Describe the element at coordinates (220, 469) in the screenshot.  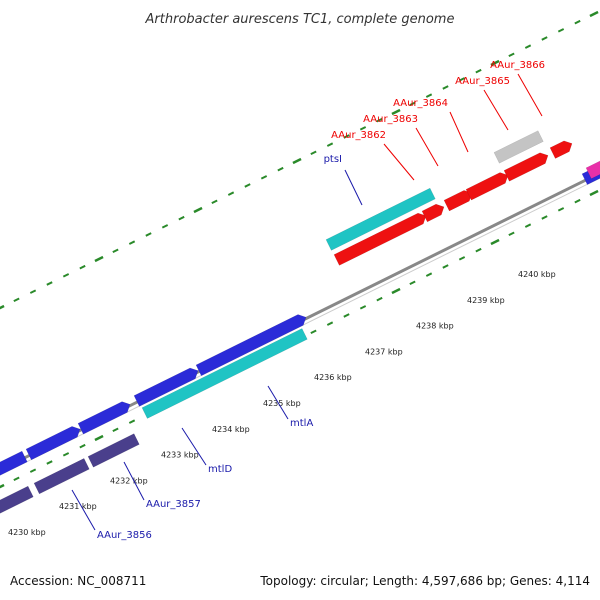
I see `gene-label-mtld: mtlD` at that location.